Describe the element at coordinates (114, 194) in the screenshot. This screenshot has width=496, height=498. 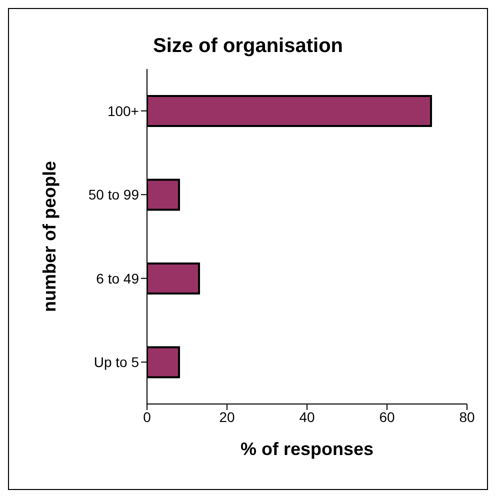
I see `y-tick-label: 50 to 99` at that location.